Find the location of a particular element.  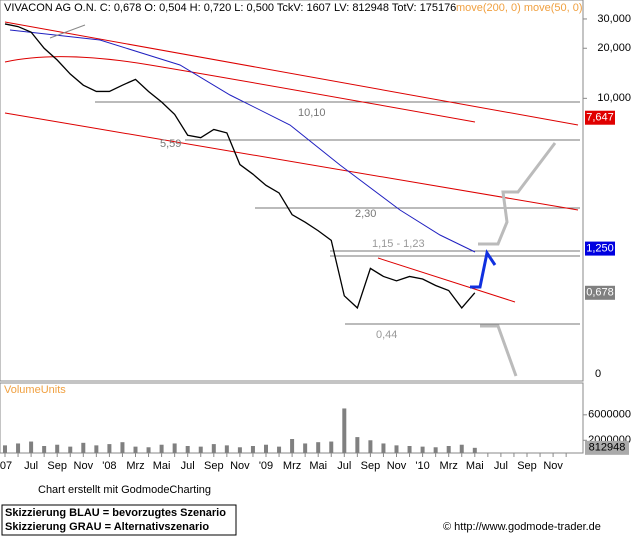

note: Skizzierung GRAU = Alternativszenario is located at coordinates (107, 527).